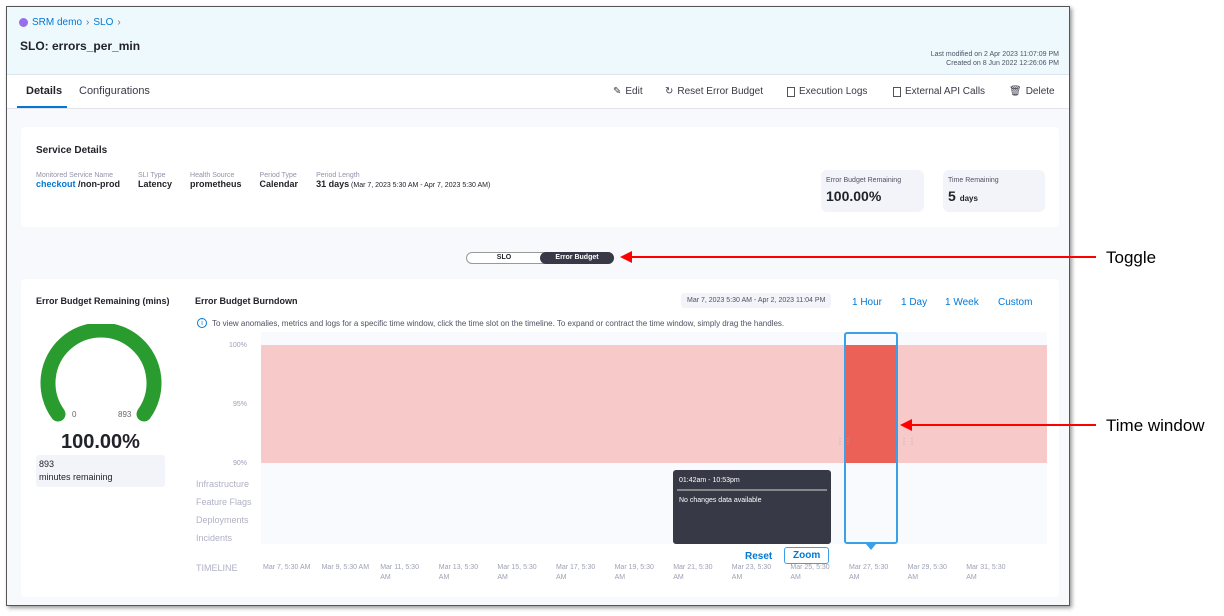  I want to click on error-budget-gauge, so click(101, 373).